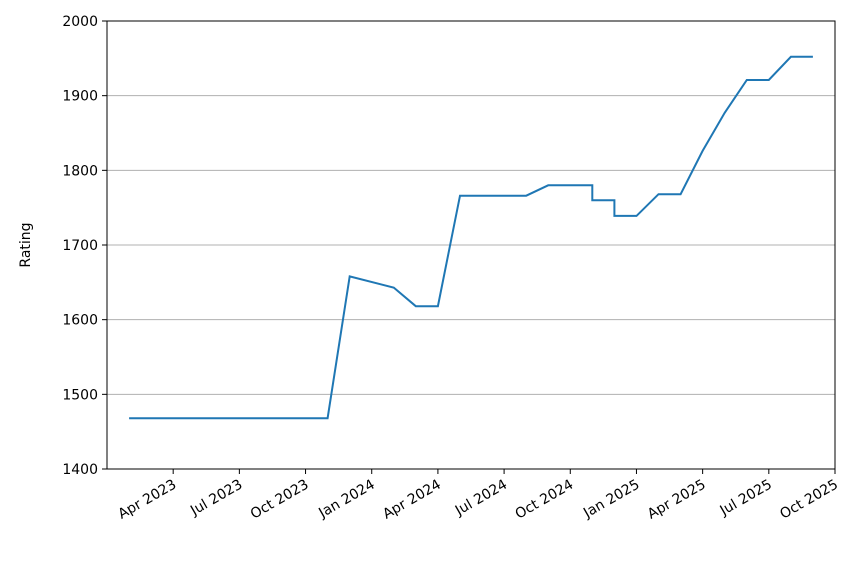 The height and width of the screenshot is (561, 849). Describe the element at coordinates (80, 97) in the screenshot. I see `y-tick-label: 1900` at that location.